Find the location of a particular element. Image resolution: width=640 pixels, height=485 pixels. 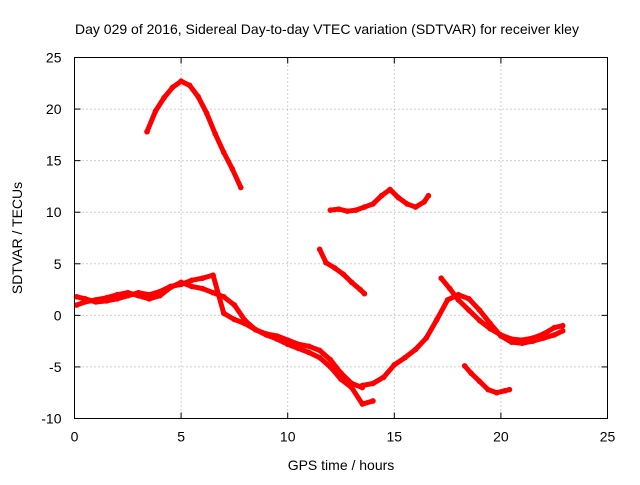

y-tick-label: -5 is located at coordinates (55, 367).